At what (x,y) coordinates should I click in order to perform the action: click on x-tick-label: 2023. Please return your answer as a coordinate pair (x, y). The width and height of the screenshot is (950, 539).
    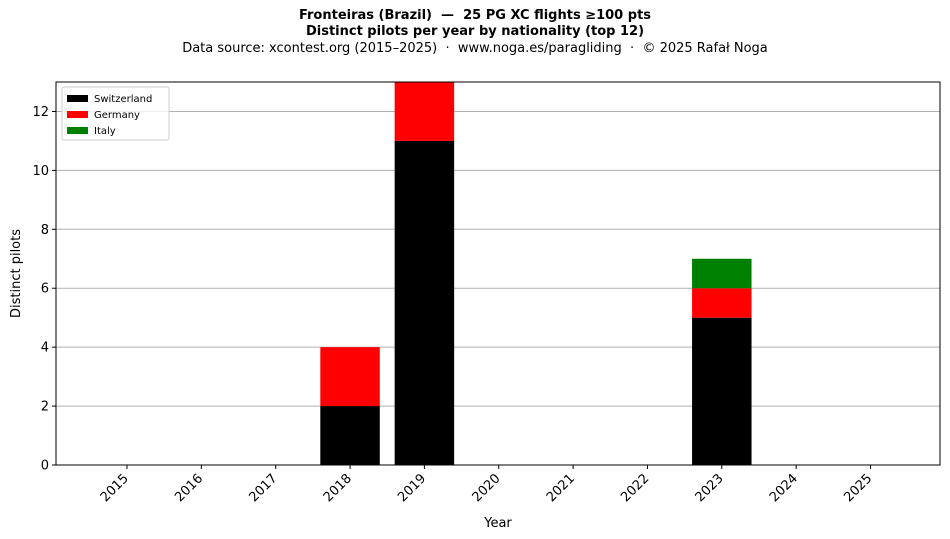
    Looking at the image, I should click on (710, 488).